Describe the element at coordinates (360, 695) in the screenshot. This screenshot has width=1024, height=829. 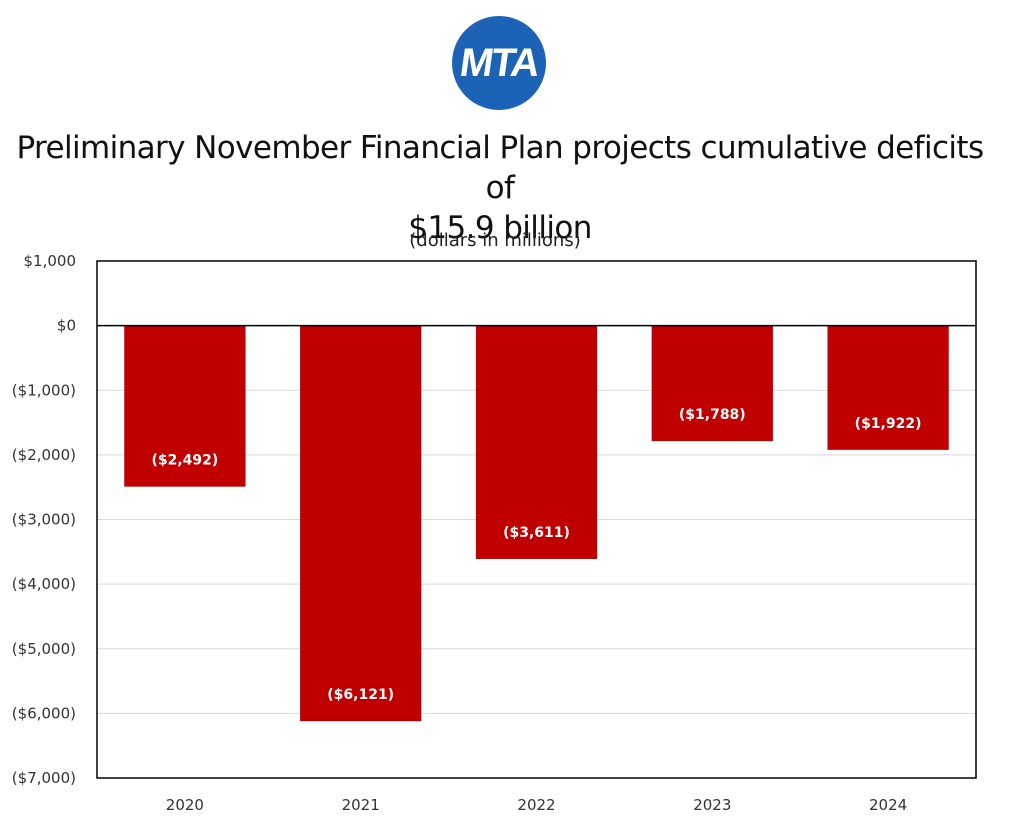
I see `data-label-2021: ($6,121)` at that location.